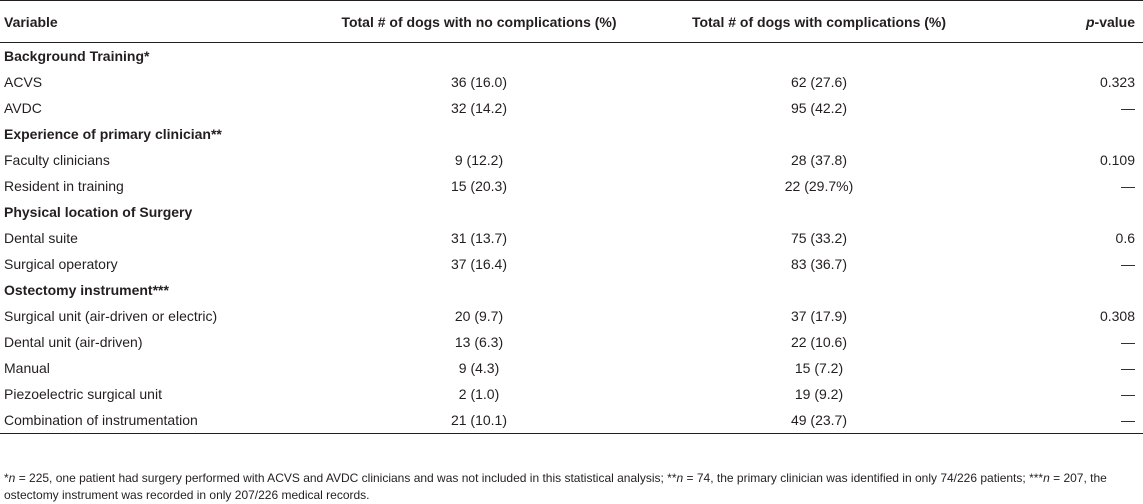 The width and height of the screenshot is (1143, 504). What do you see at coordinates (41, 238) in the screenshot?
I see `cell-variable: Dental suite` at bounding box center [41, 238].